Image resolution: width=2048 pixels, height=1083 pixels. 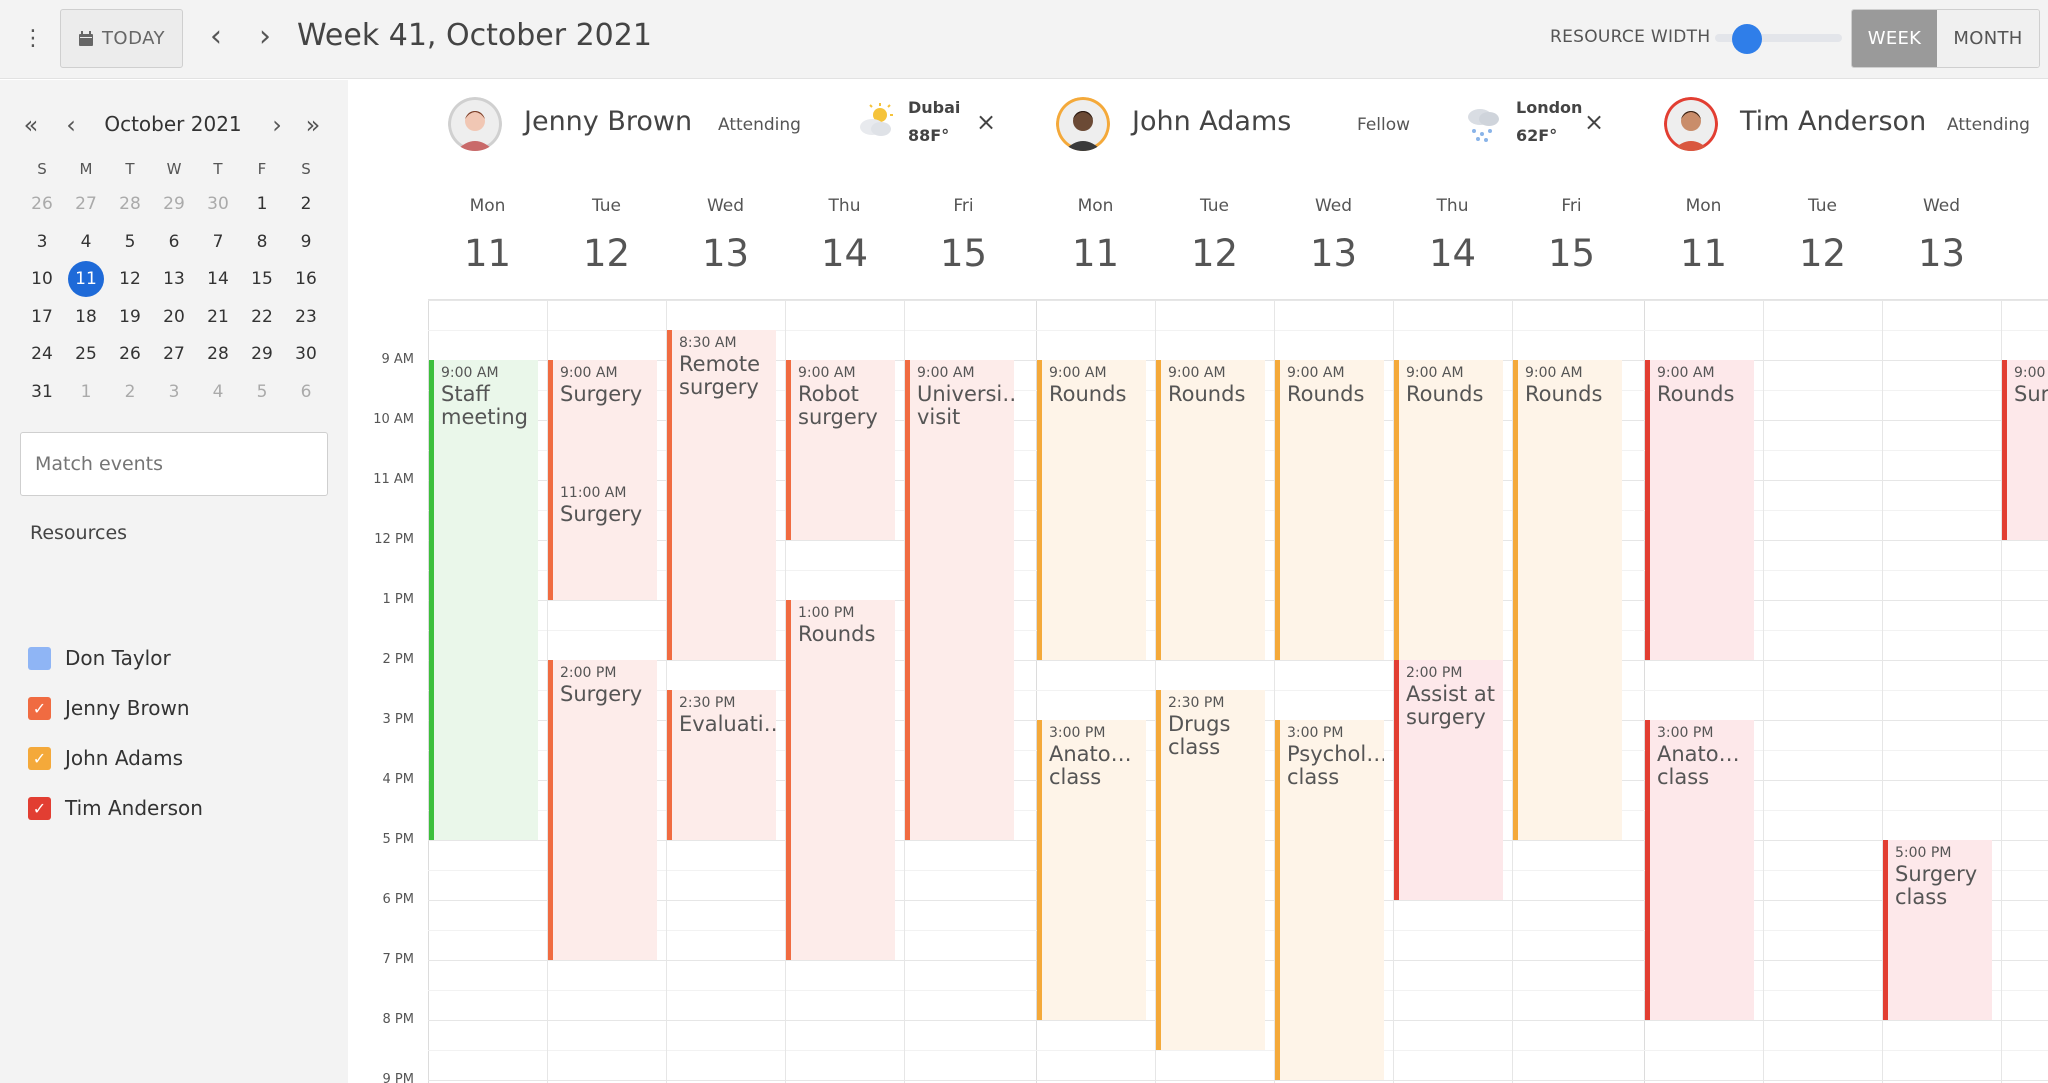 I want to click on resource-item: ✓ Tim Anderson, so click(x=115, y=808).